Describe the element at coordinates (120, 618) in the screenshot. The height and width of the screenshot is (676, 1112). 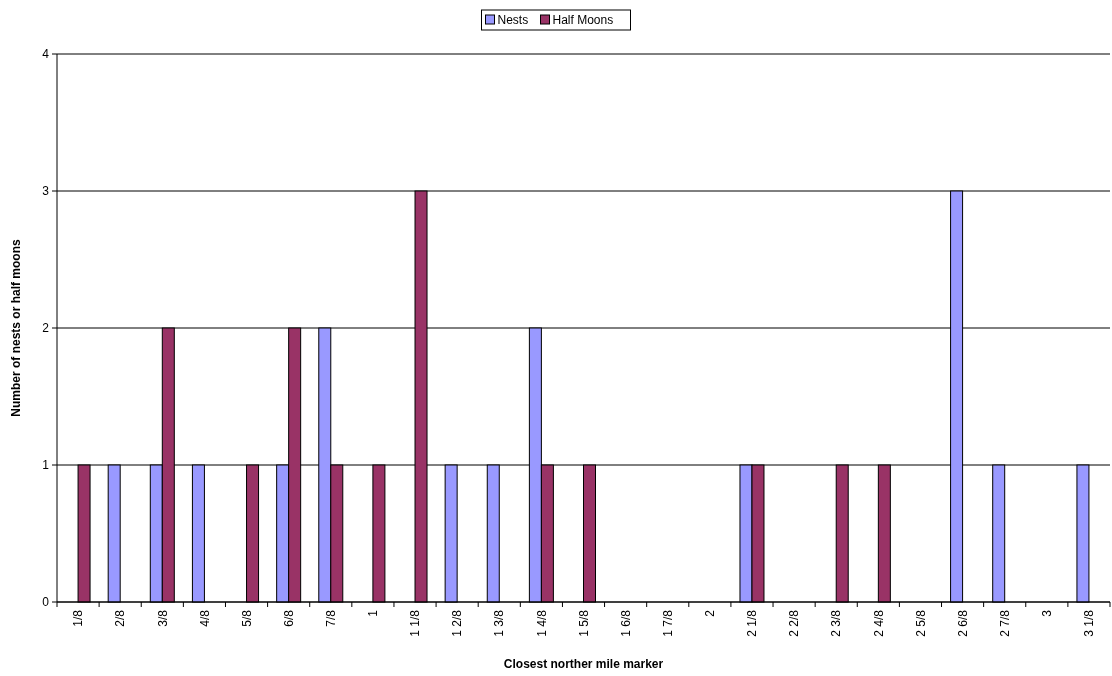
I see `x-tick-label: 2/8` at that location.